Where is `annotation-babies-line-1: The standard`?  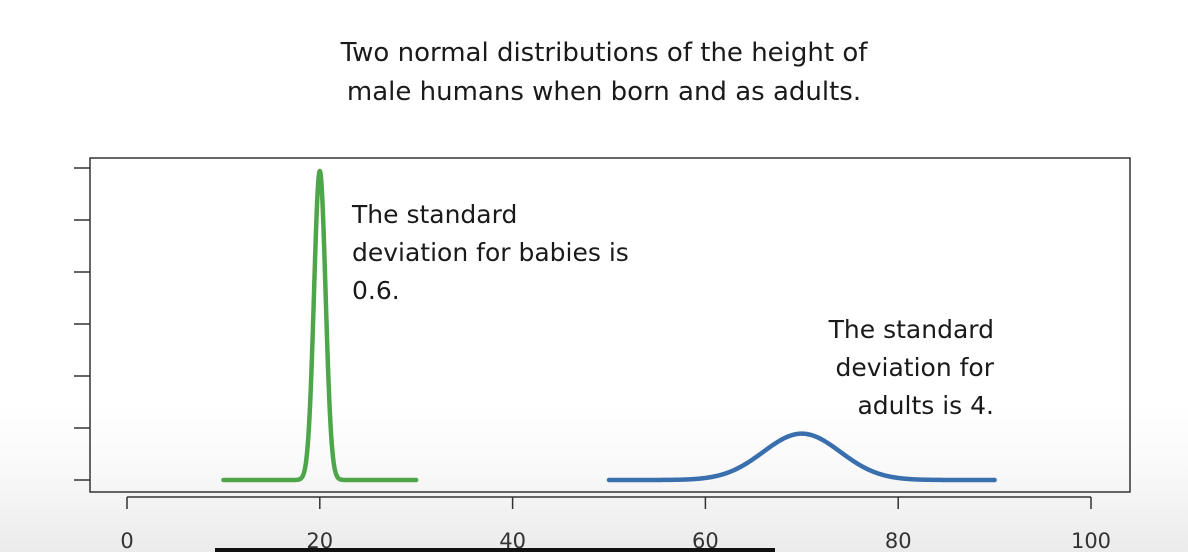 annotation-babies-line-1: The standard is located at coordinates (435, 214).